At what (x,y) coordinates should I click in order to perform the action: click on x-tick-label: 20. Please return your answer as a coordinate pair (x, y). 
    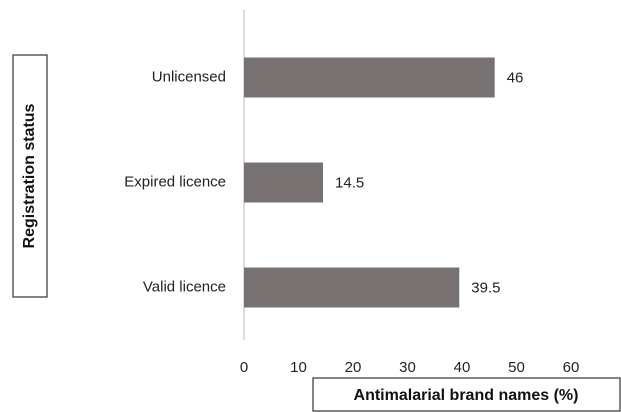
    Looking at the image, I should click on (353, 367).